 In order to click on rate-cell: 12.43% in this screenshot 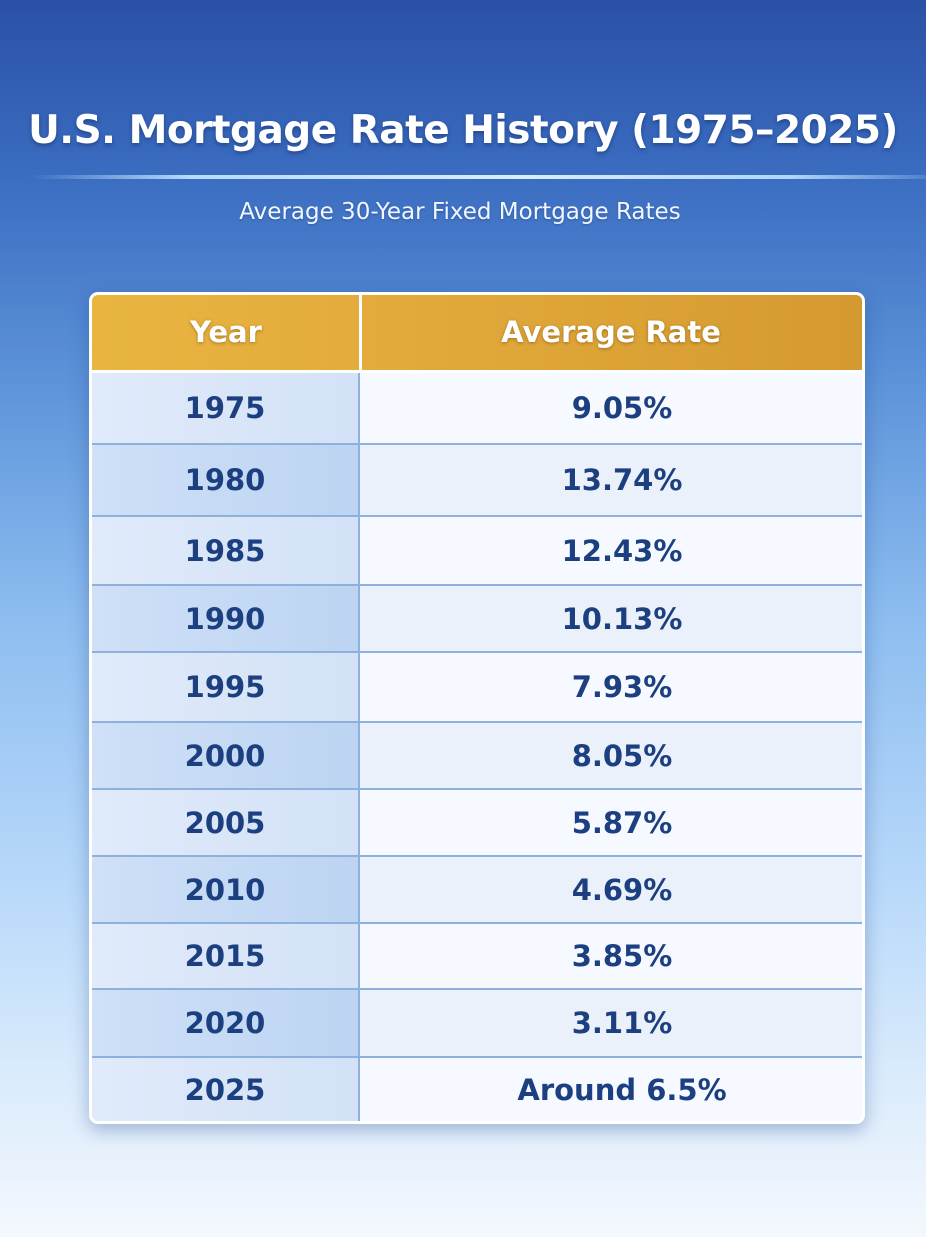, I will do `click(611, 550)`.